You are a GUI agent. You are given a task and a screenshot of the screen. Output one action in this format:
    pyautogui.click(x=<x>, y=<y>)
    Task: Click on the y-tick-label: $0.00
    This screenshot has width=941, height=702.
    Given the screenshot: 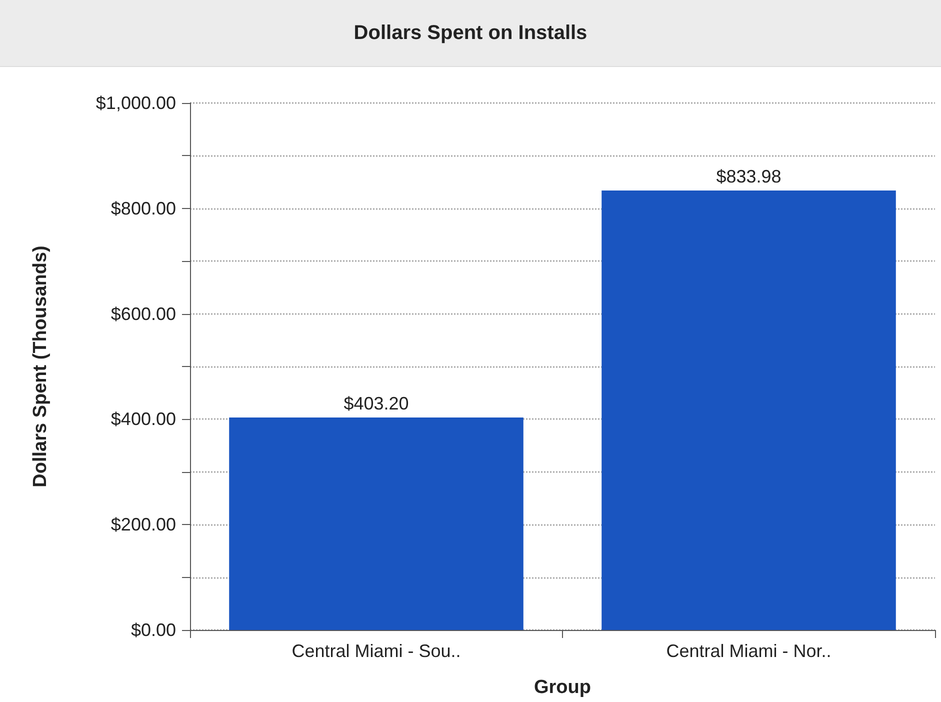 What is the action you would take?
    pyautogui.click(x=153, y=630)
    